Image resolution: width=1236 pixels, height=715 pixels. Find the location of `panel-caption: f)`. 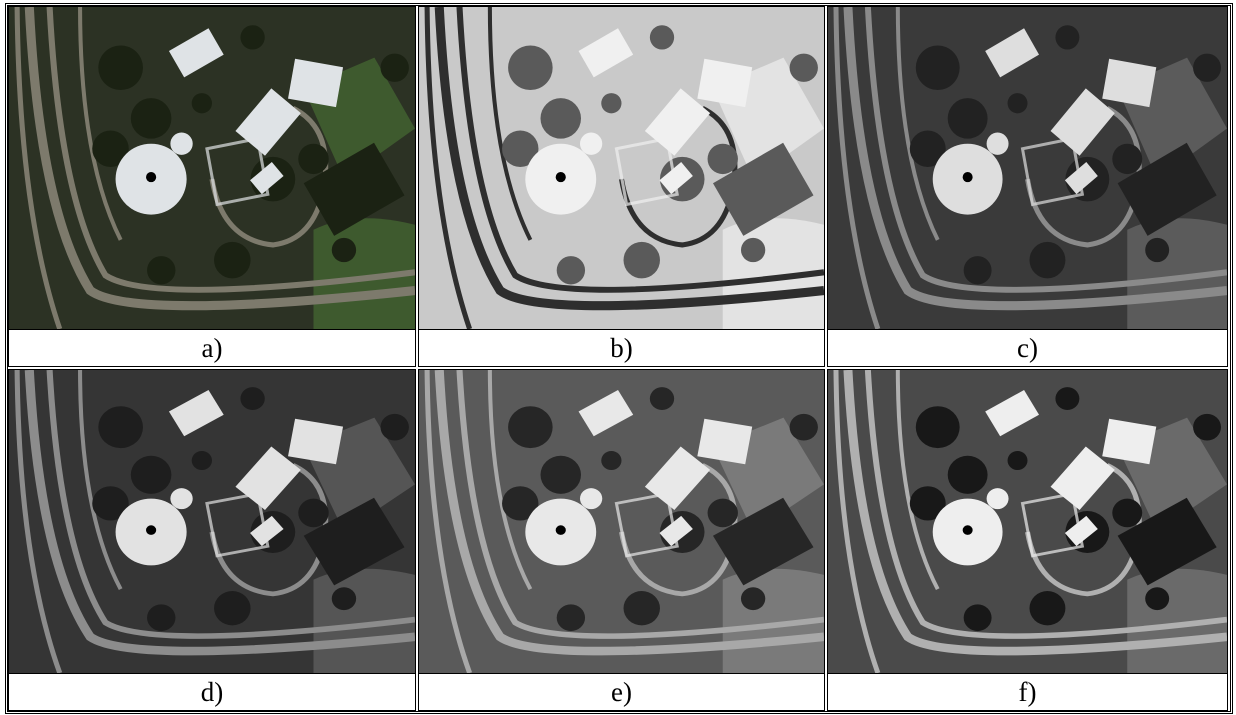

panel-caption: f) is located at coordinates (1027, 691).